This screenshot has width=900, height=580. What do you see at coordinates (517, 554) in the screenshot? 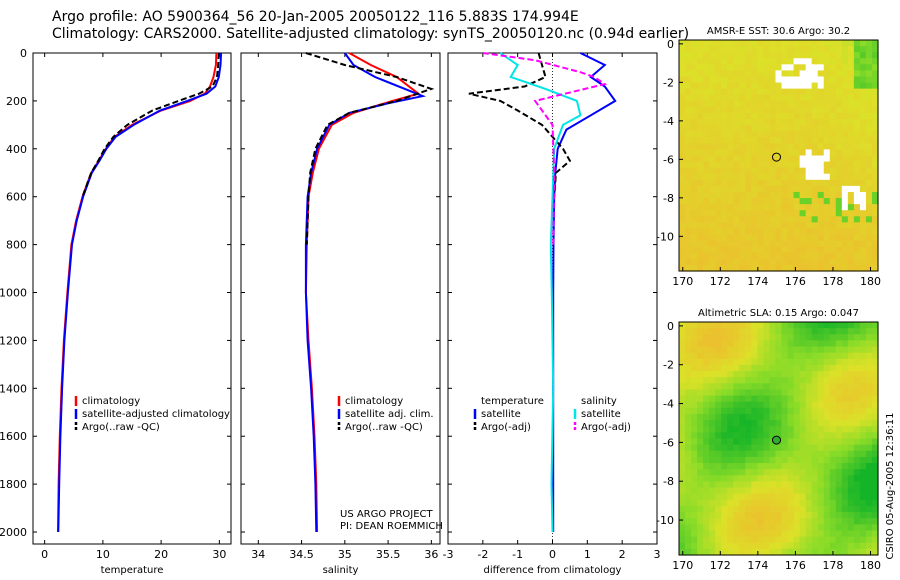
I see `difference-xtick-label: -1` at bounding box center [517, 554].